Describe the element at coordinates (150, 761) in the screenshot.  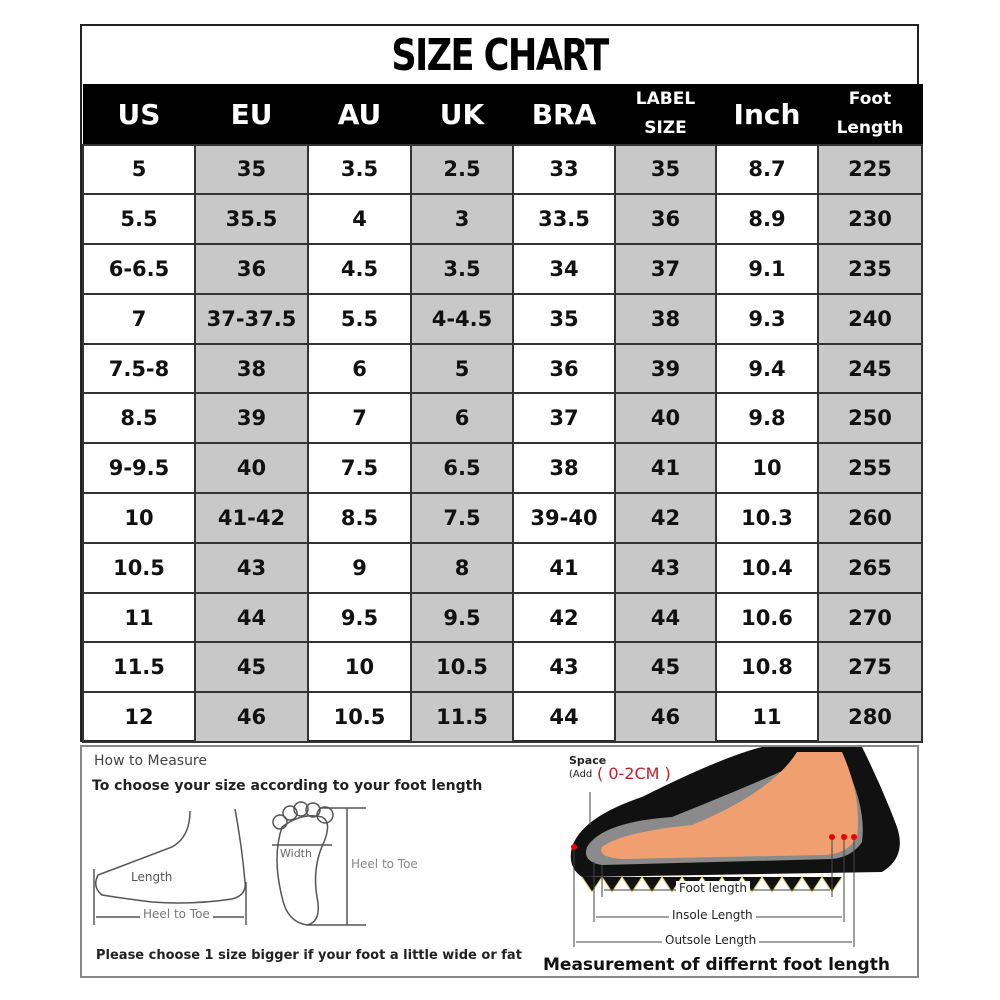
I see `how-to-measure-heading: How to Measure` at that location.